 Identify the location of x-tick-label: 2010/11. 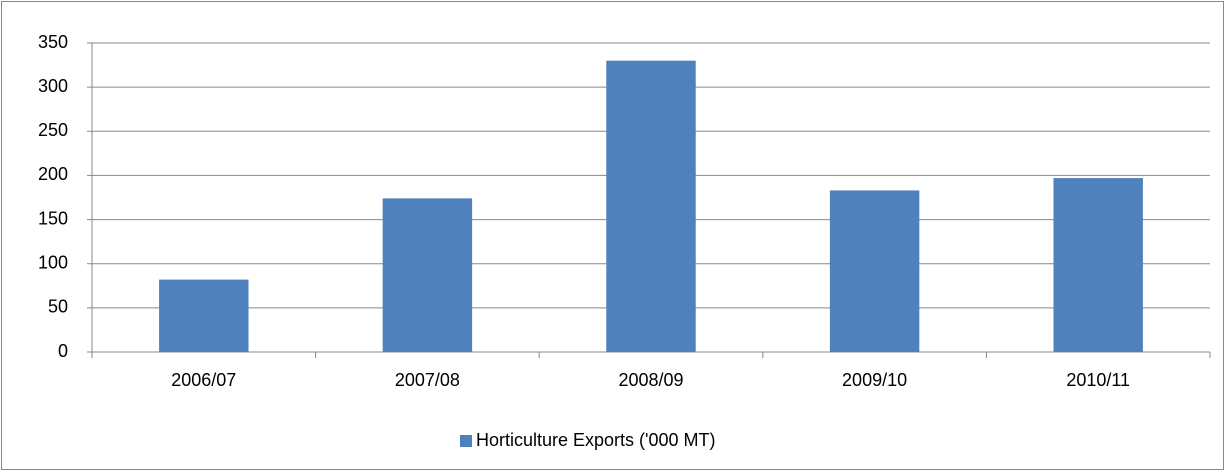
(1098, 380).